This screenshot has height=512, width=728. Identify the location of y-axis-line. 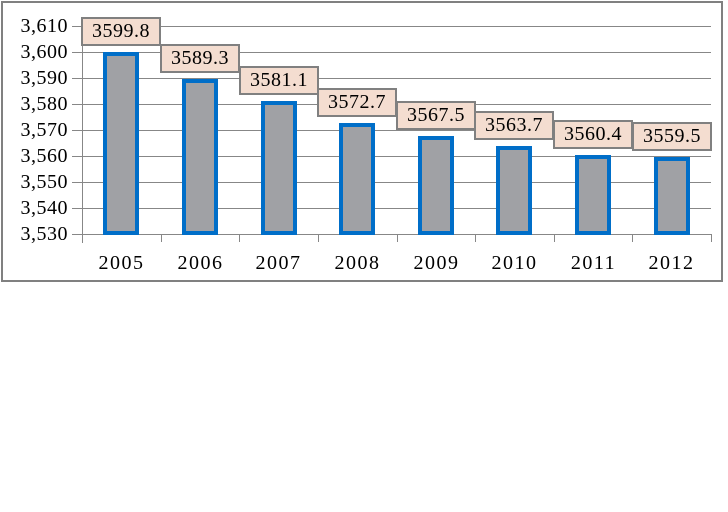
(82, 134).